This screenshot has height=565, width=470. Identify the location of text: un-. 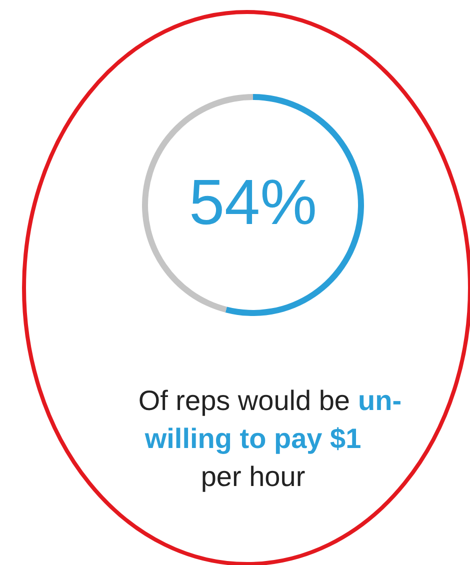
(380, 400).